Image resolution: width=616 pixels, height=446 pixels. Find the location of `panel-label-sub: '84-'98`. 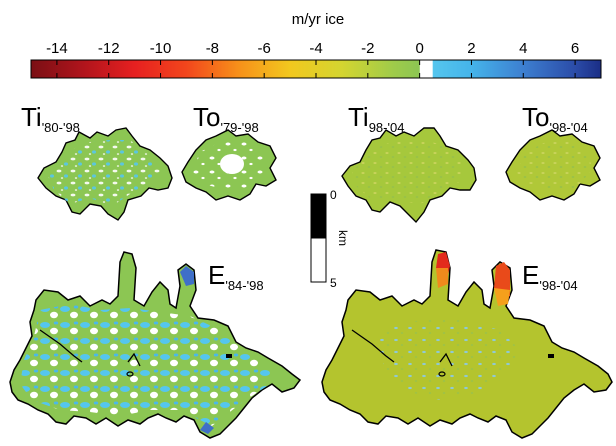

panel-label-sub: '84-'98 is located at coordinates (244, 285).